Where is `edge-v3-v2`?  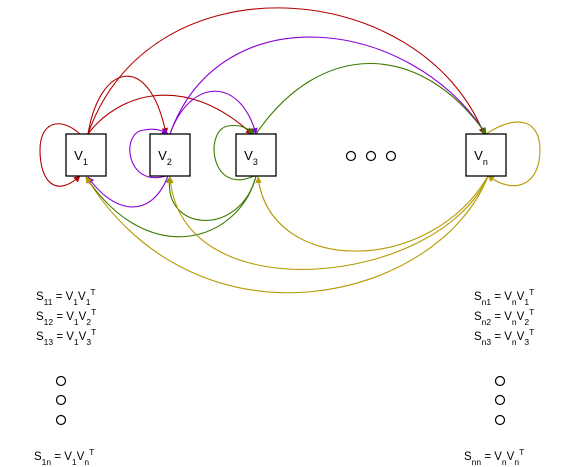
edge-v3-v2 is located at coordinates (211, 198).